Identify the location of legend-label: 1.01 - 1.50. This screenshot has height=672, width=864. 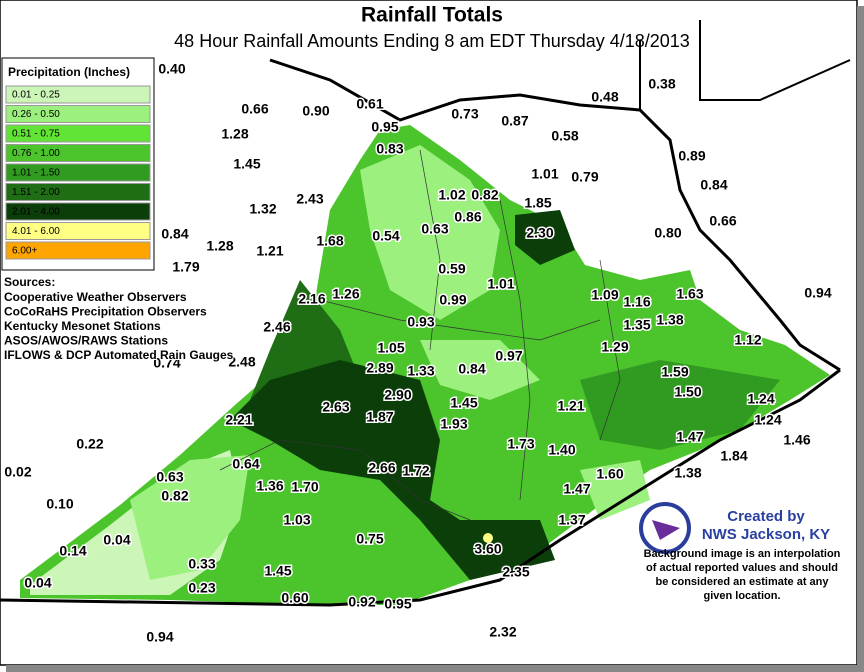
(36, 173).